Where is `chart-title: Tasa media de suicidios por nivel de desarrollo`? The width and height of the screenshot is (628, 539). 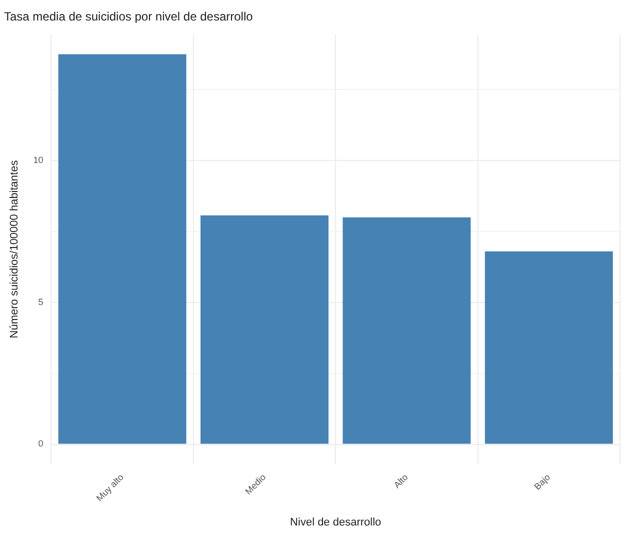
chart-title: Tasa media de suicidios por nivel de desarrollo is located at coordinates (129, 17).